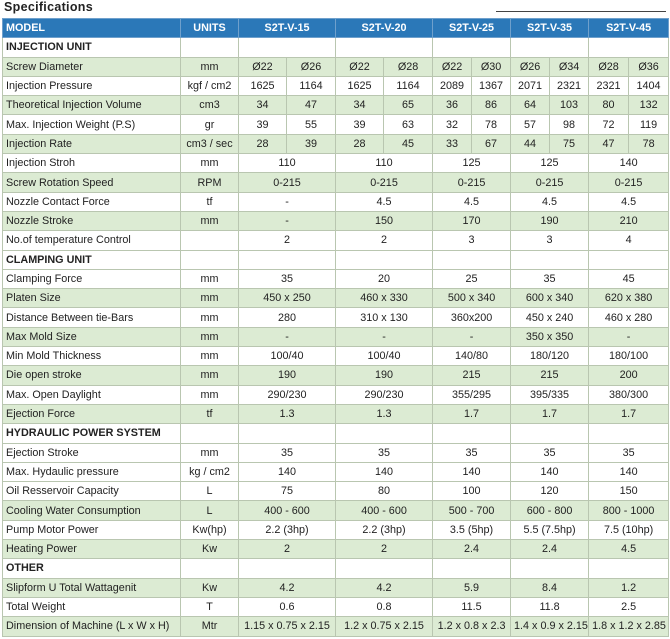 The height and width of the screenshot is (639, 670). Describe the element at coordinates (629, 510) in the screenshot. I see `spec-value: 800 - 1000` at that location.